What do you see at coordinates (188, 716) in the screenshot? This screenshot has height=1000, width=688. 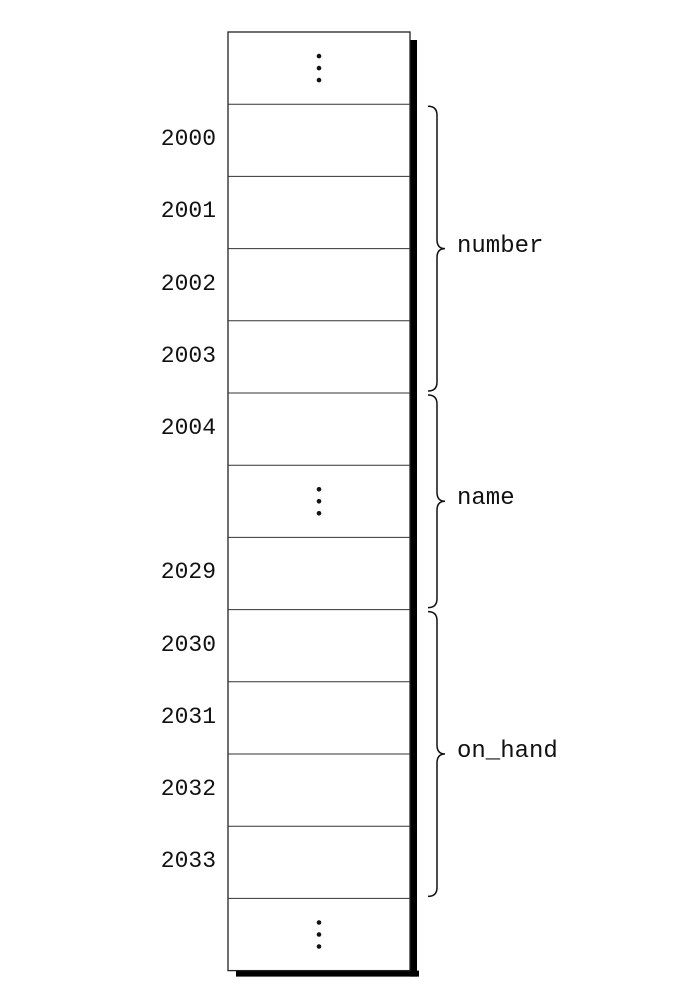 I see `memory-address-label: 2031` at bounding box center [188, 716].